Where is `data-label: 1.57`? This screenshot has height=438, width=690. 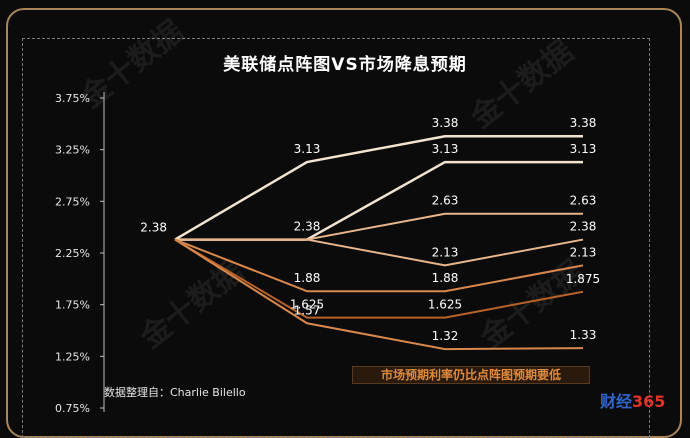 data-label: 1.57 is located at coordinates (307, 310).